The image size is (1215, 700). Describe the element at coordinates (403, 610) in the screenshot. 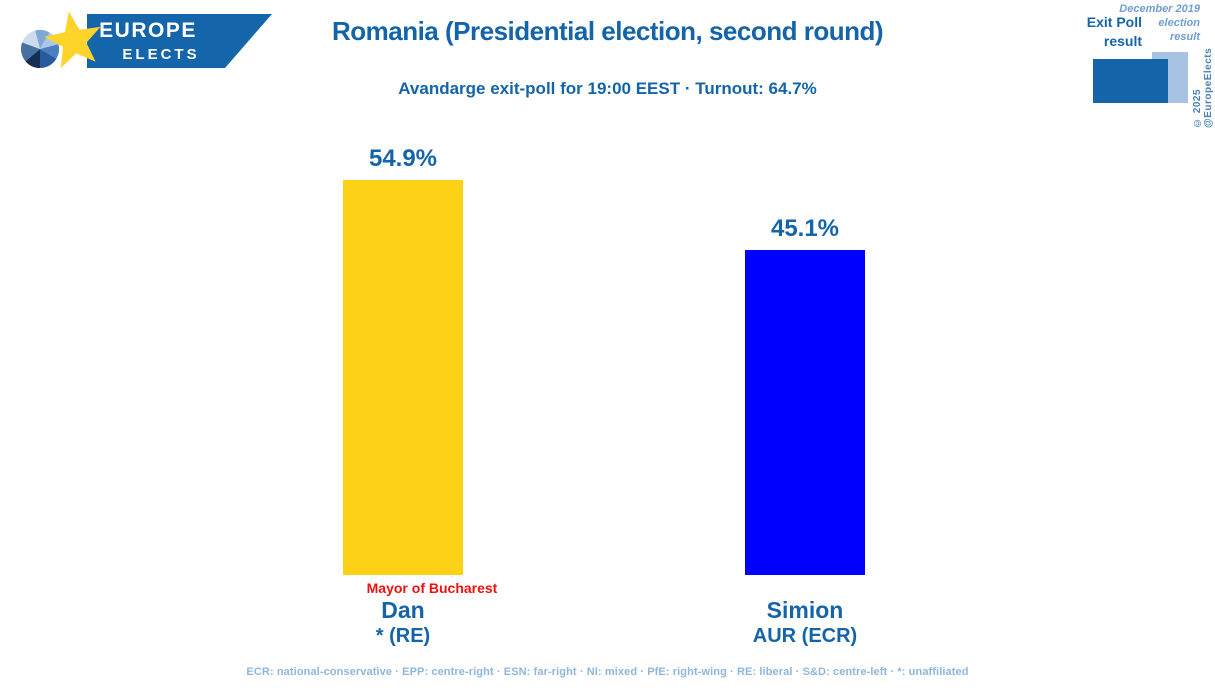

I see `candidate-name-dan: Dan` at that location.